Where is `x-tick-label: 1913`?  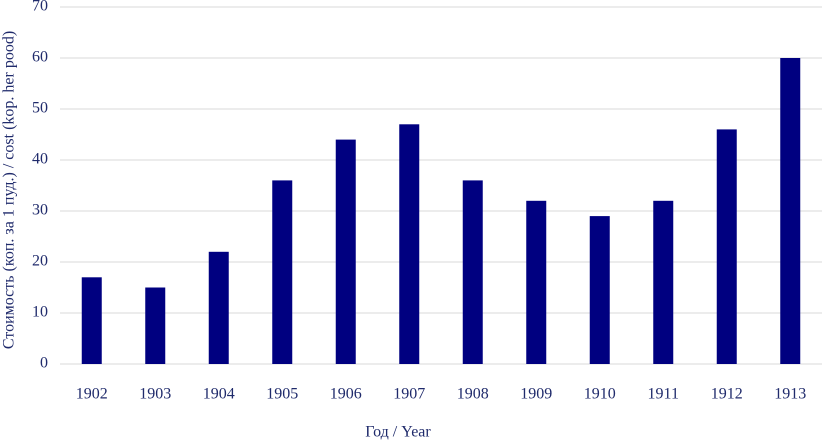
x-tick-label: 1913 is located at coordinates (790, 394).